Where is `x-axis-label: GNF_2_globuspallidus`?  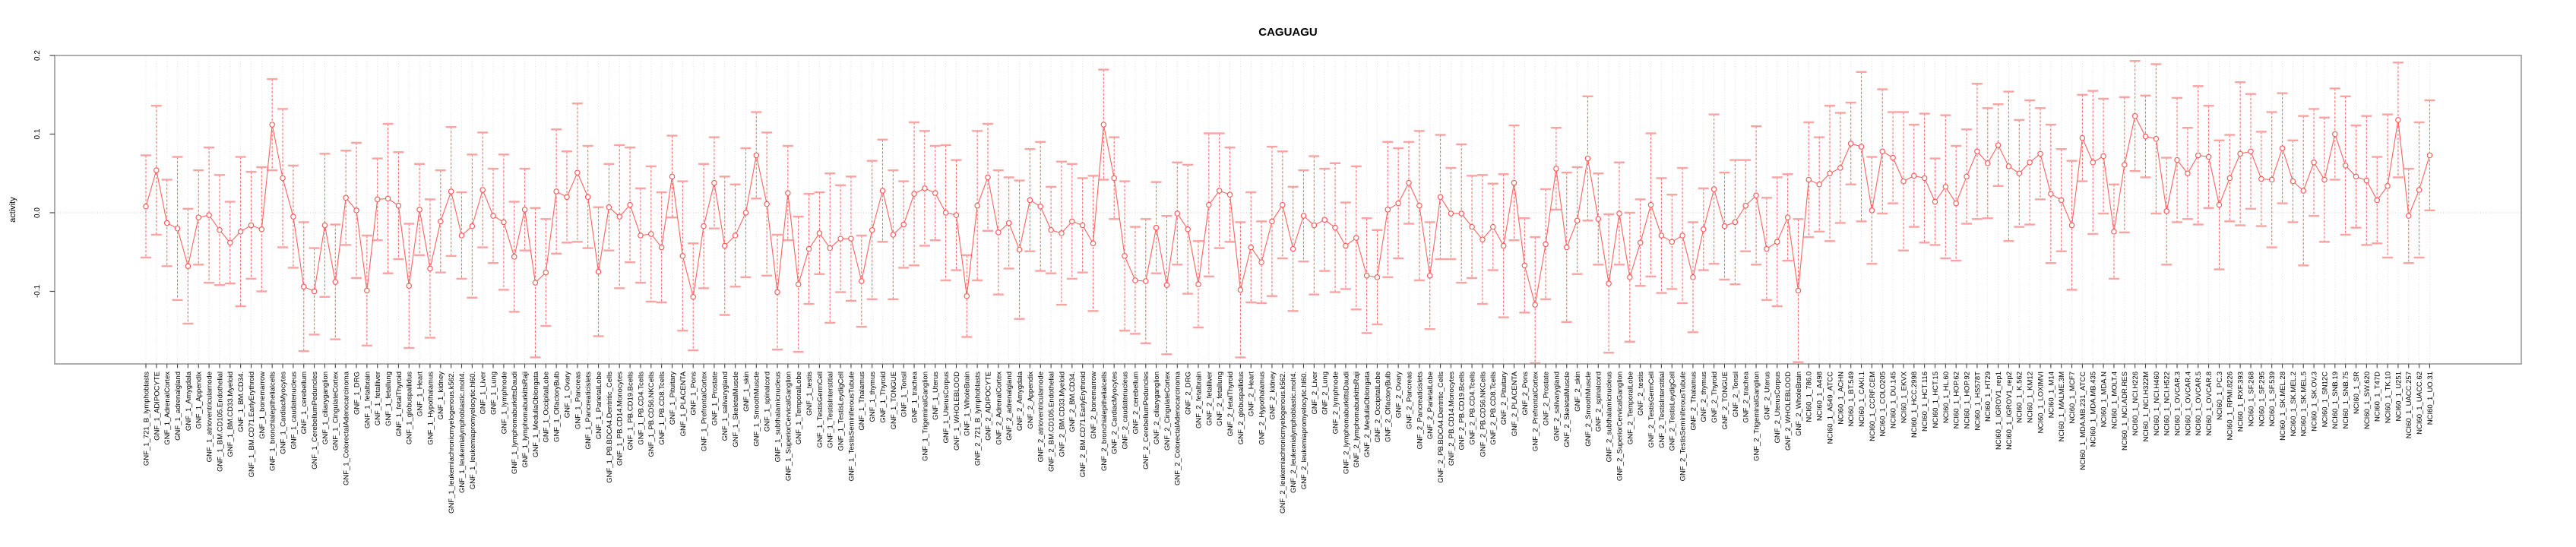
x-axis-label: GNF_2_globuspallidus is located at coordinates (1241, 408).